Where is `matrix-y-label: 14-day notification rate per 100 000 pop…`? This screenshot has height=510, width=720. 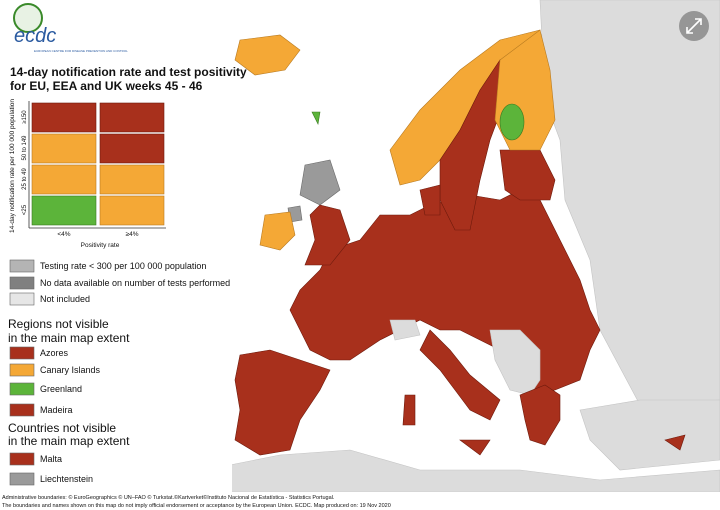
matrix-y-label: 14-day notification rate per 100 000 pop… is located at coordinates (12, 166).